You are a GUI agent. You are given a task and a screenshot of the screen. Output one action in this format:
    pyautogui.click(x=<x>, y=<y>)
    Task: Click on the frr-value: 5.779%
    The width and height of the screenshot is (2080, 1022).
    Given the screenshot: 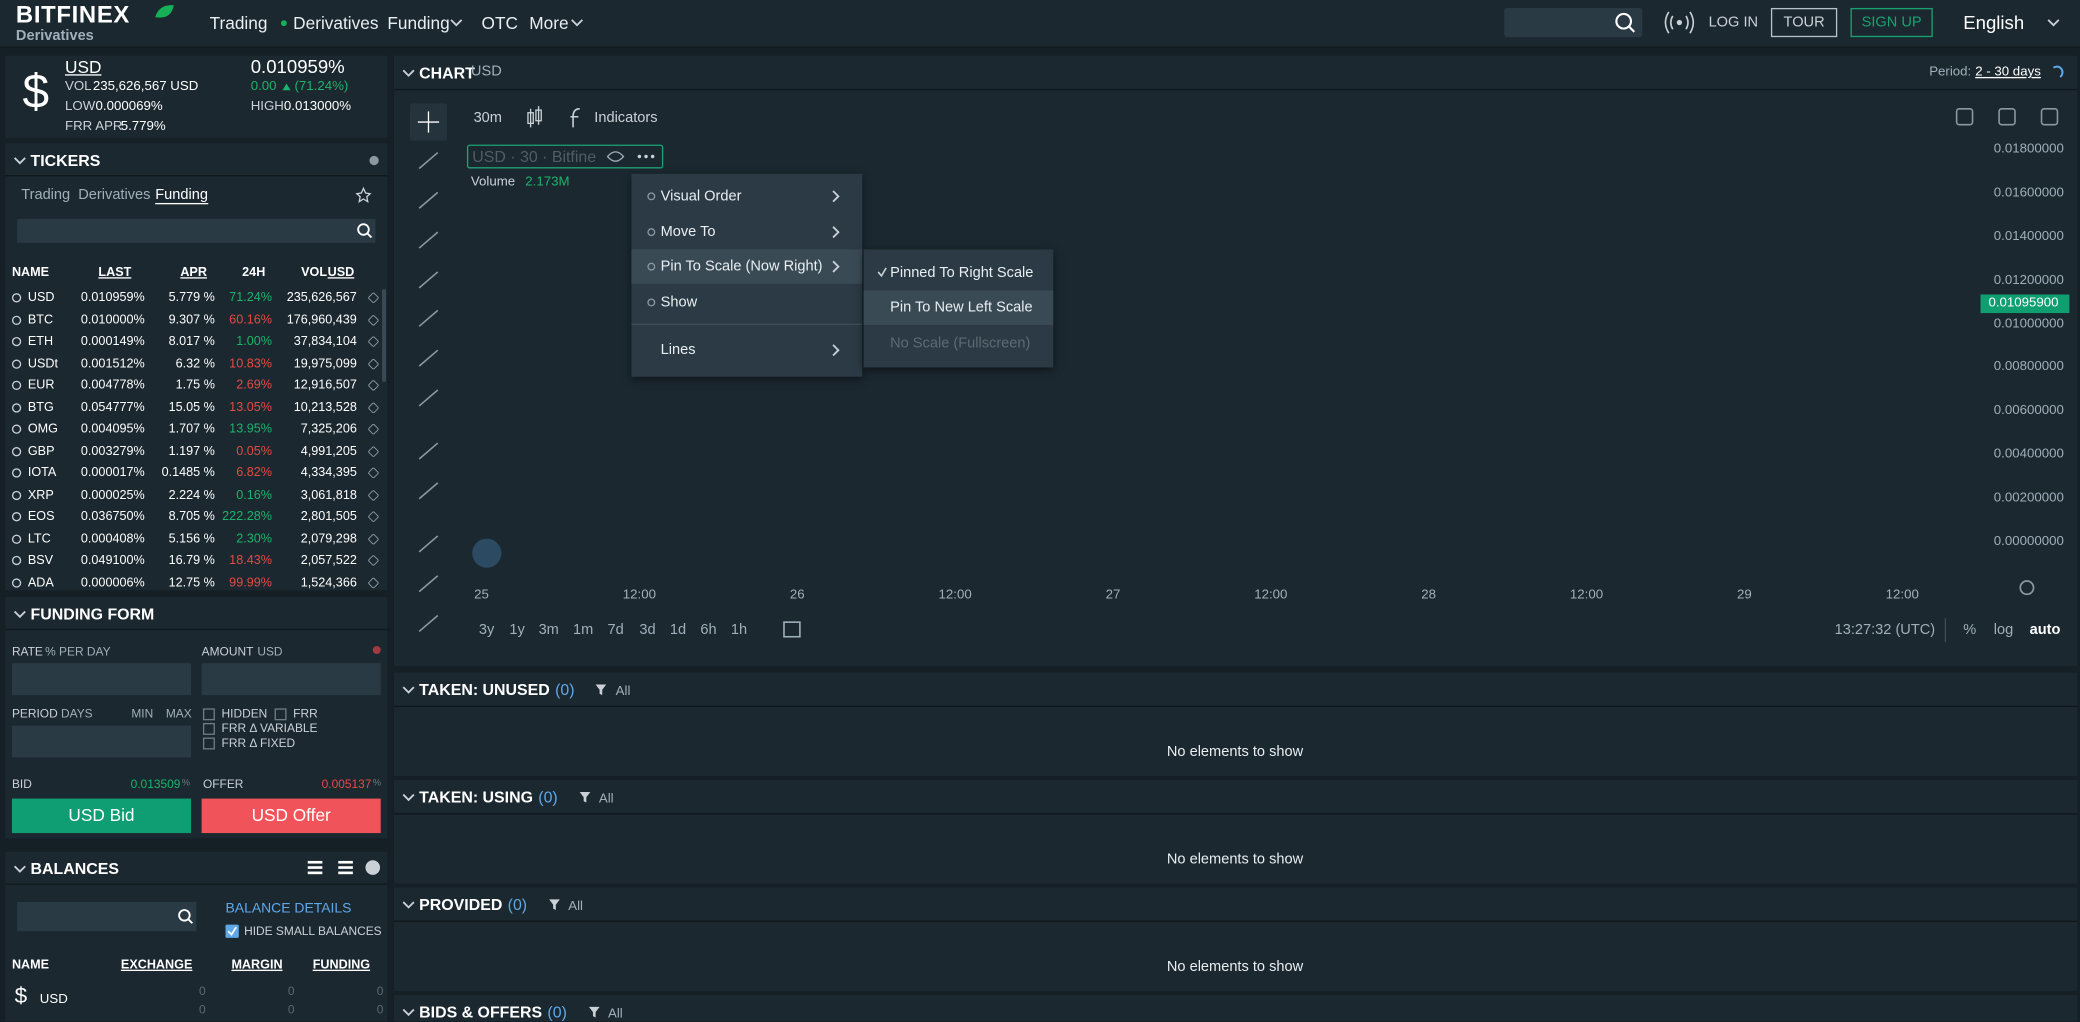 What is the action you would take?
    pyautogui.click(x=143, y=126)
    